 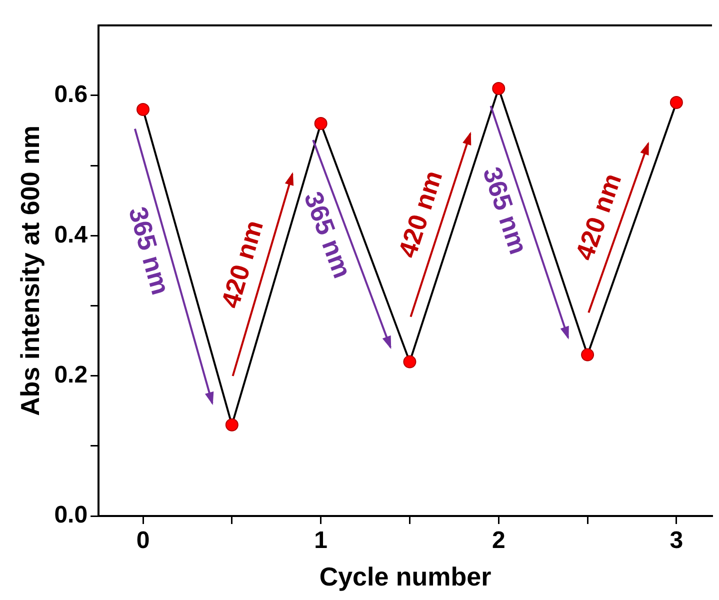 I want to click on y-tick-label: 0.6, so click(x=71, y=94).